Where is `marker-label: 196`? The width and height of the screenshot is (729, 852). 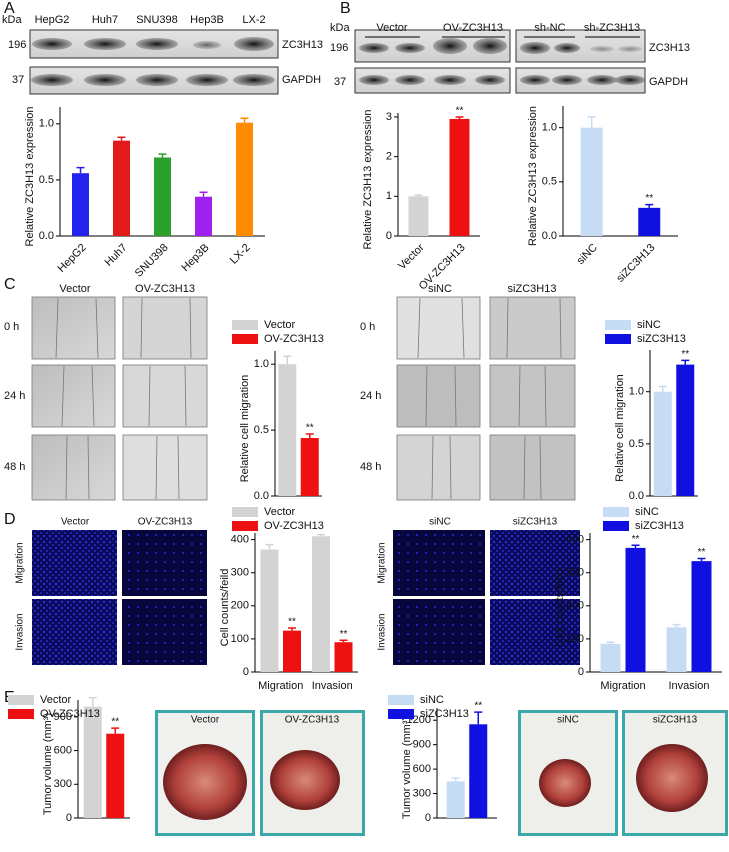
marker-label: 196 is located at coordinates (17, 45).